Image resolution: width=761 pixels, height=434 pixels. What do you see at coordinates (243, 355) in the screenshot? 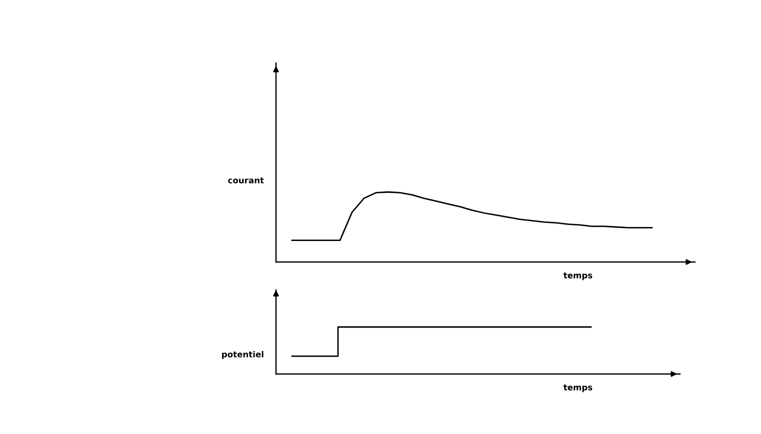
I see `y-axis-title: potentiel` at bounding box center [243, 355].